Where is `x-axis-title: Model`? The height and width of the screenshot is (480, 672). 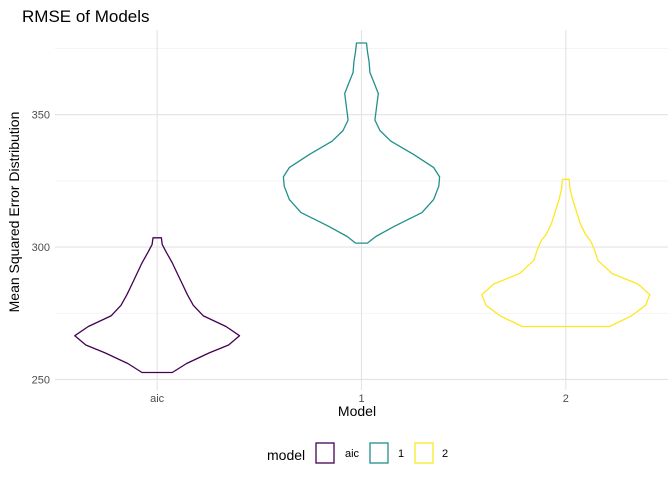
x-axis-title: Model is located at coordinates (357, 411).